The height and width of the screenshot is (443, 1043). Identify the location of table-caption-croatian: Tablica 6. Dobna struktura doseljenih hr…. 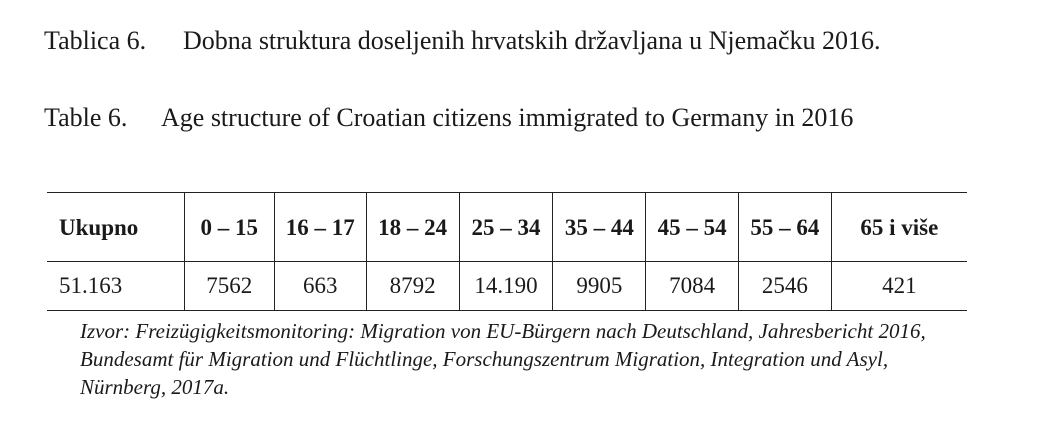
(493, 40).